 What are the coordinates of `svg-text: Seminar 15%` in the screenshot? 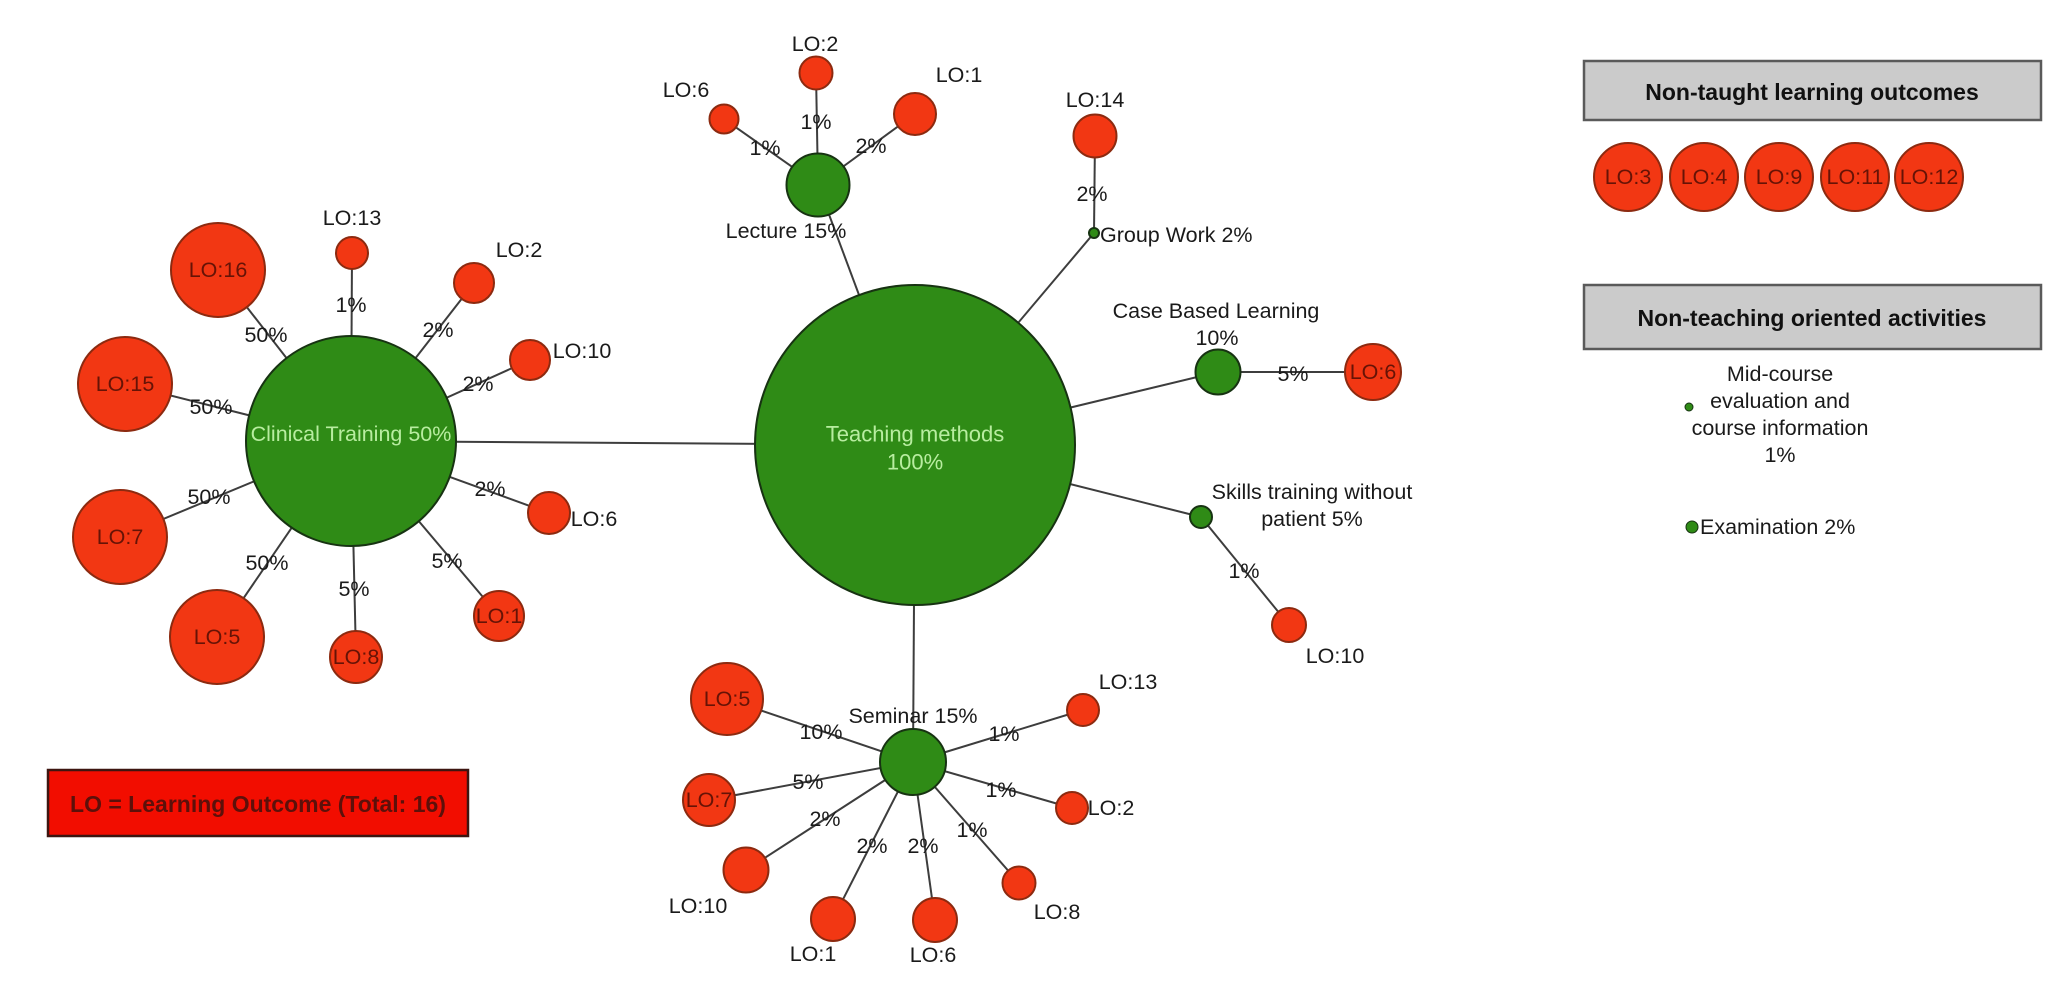 It's located at (912, 716).